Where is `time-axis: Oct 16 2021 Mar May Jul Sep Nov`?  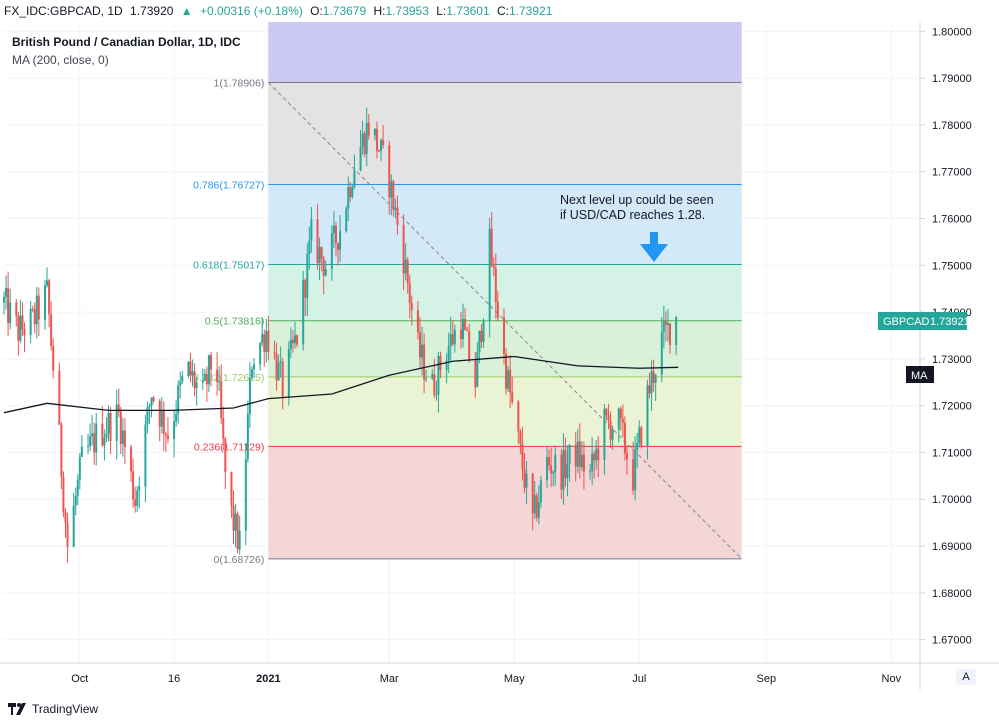
time-axis: Oct 16 2021 Mar May Jul Sep Nov is located at coordinates (486, 679).